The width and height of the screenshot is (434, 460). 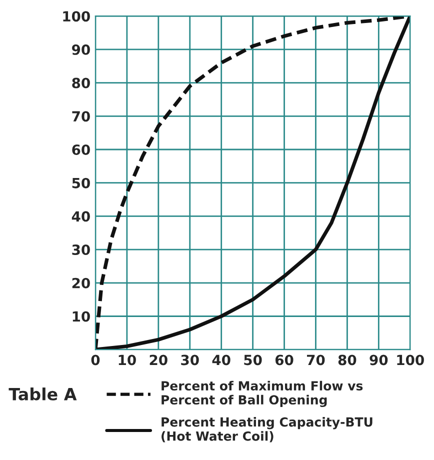 I want to click on y-tick-label: 70, so click(x=81, y=116).